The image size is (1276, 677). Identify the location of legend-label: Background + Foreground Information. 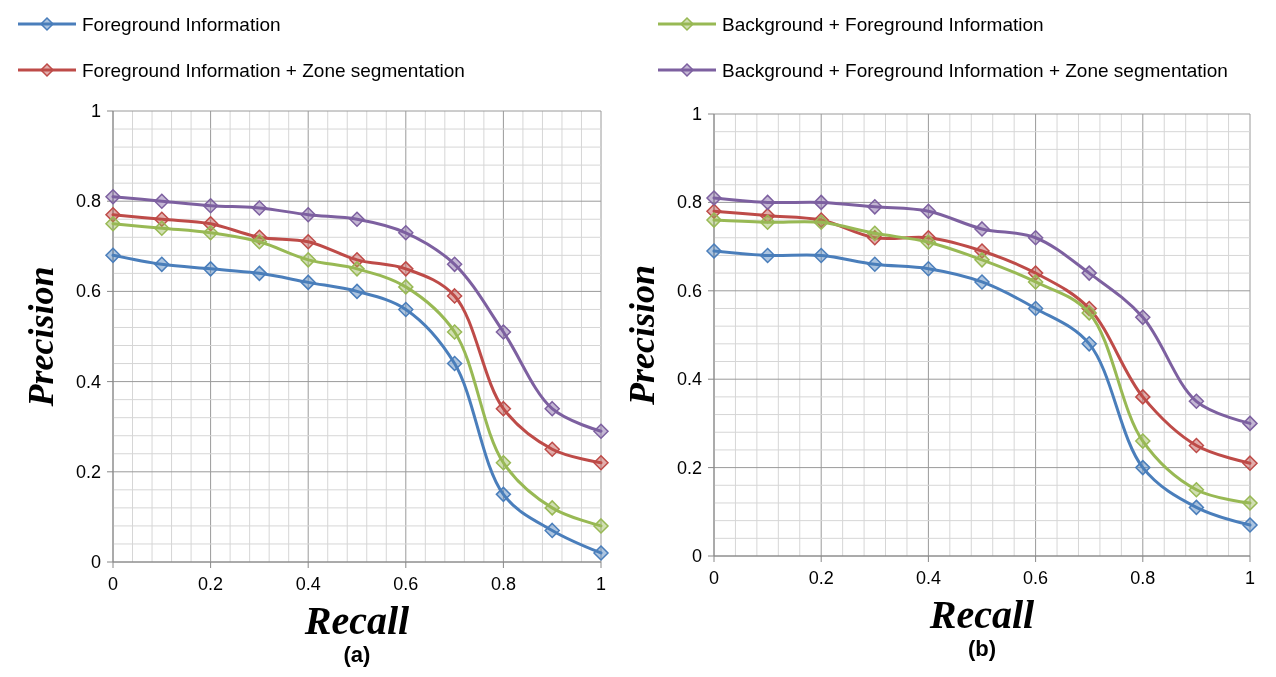
(883, 24).